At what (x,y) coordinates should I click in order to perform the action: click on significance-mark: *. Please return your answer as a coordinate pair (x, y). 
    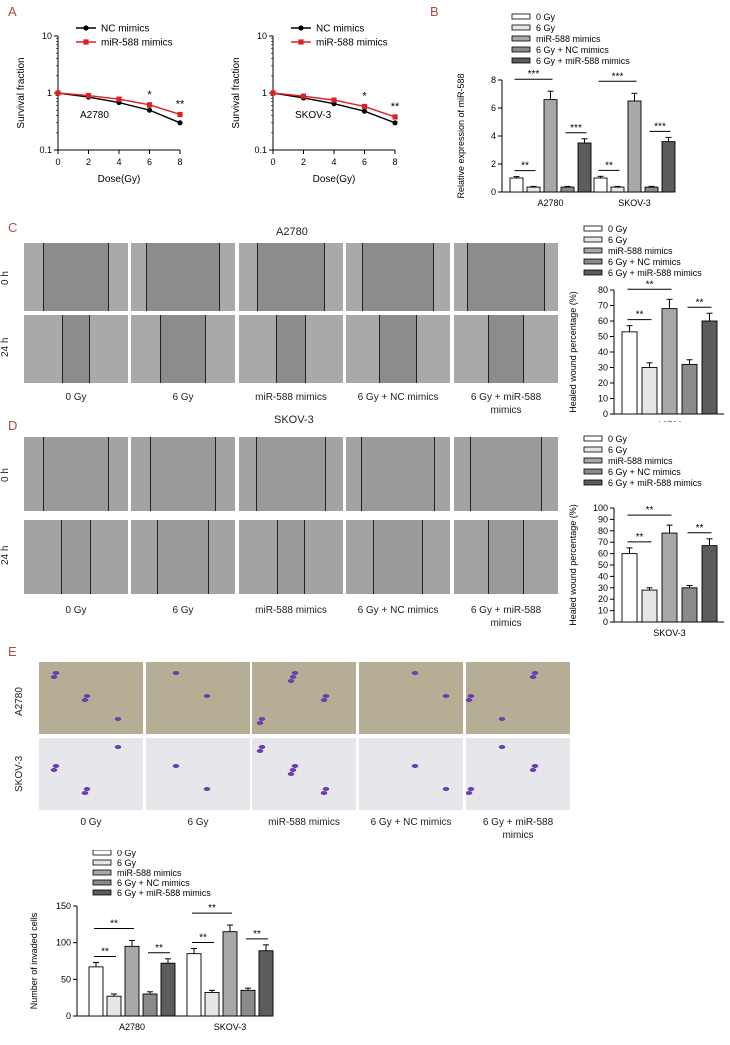
    Looking at the image, I should click on (364, 96).